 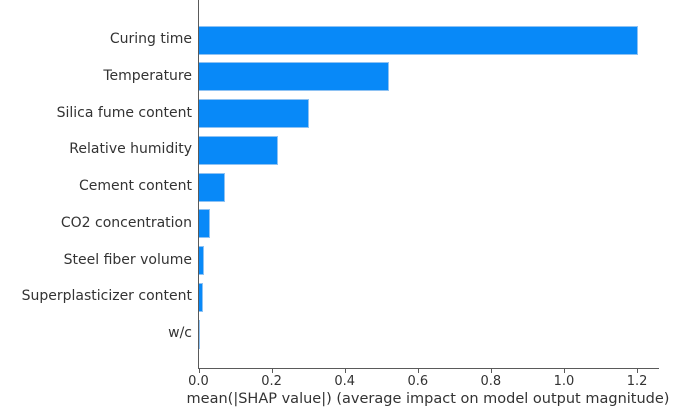 I want to click on x-axis-spine, so click(x=428, y=368).